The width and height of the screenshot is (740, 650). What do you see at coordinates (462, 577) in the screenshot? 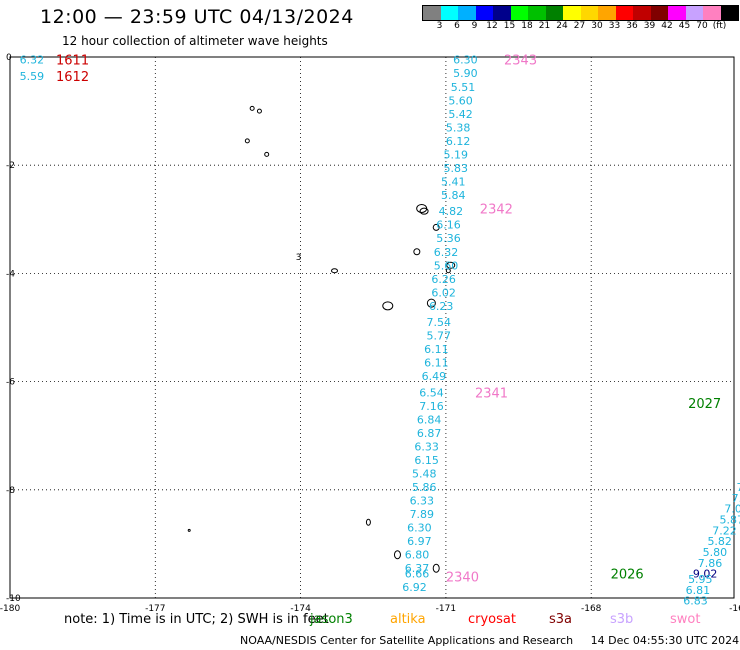
I see `orbit-track-label: 2340` at bounding box center [462, 577].